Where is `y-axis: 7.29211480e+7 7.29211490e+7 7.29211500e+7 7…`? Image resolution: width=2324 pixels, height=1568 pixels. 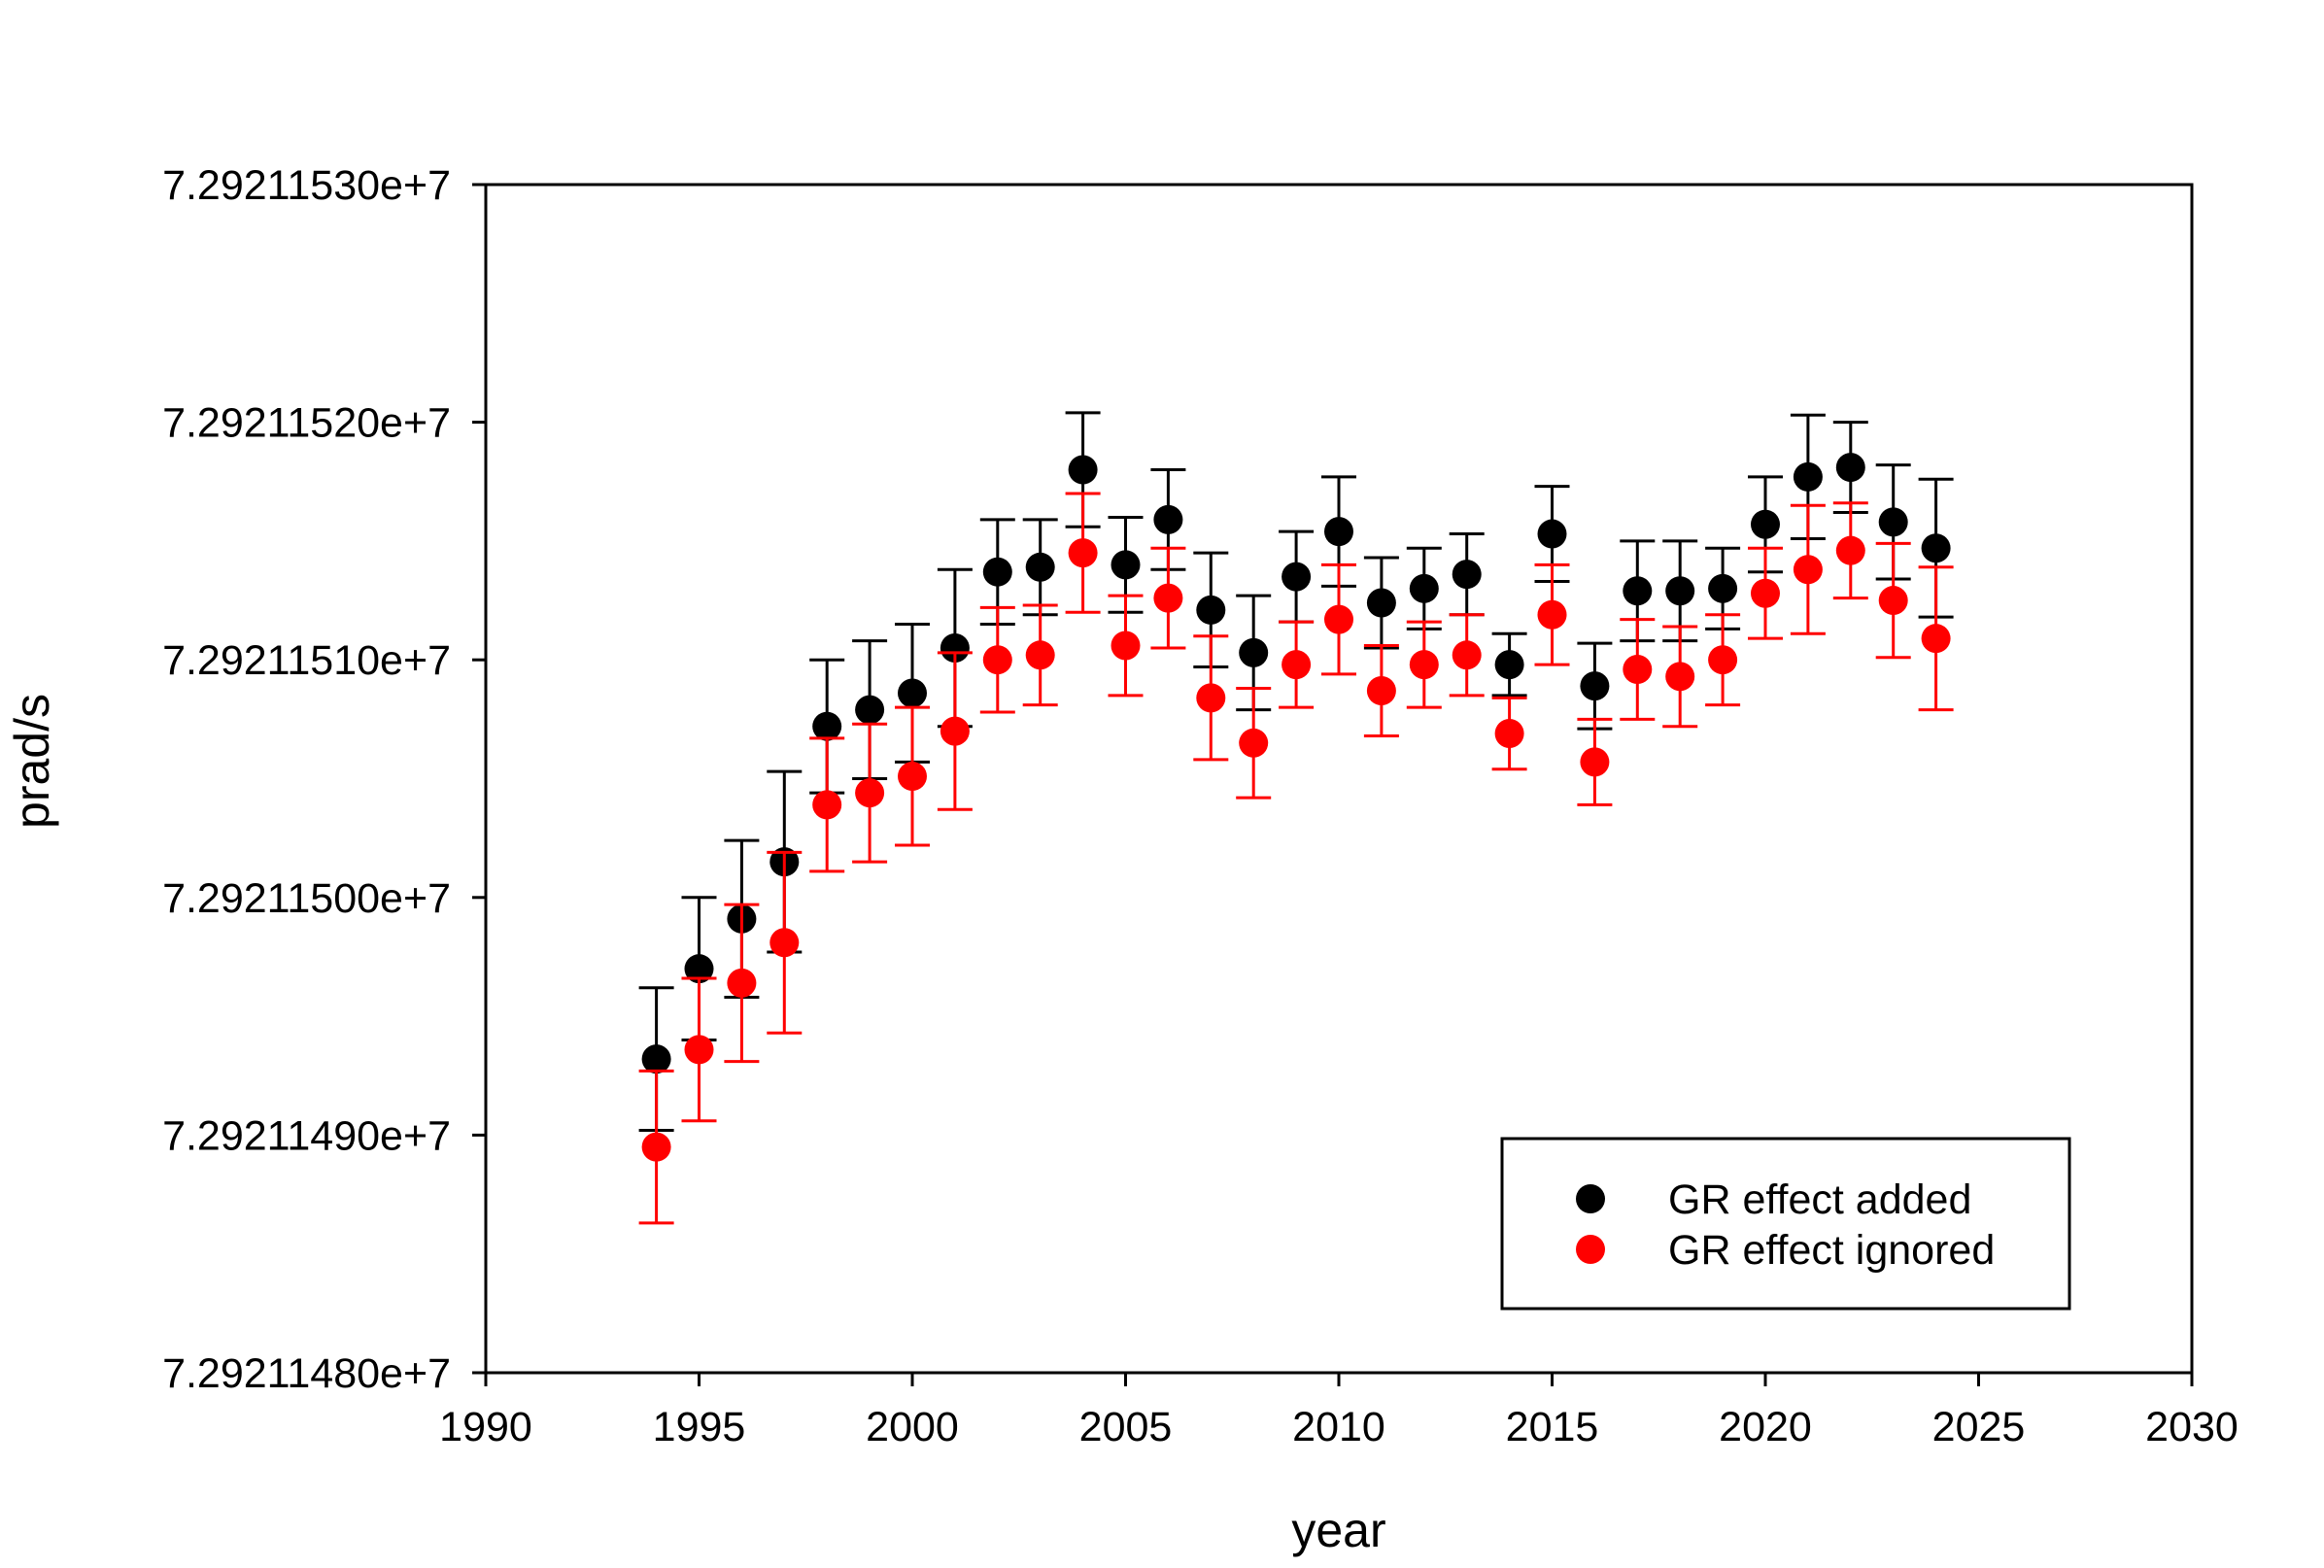 y-axis: 7.29211480e+7 7.29211490e+7 7.29211500e+7 7… is located at coordinates (324, 779).